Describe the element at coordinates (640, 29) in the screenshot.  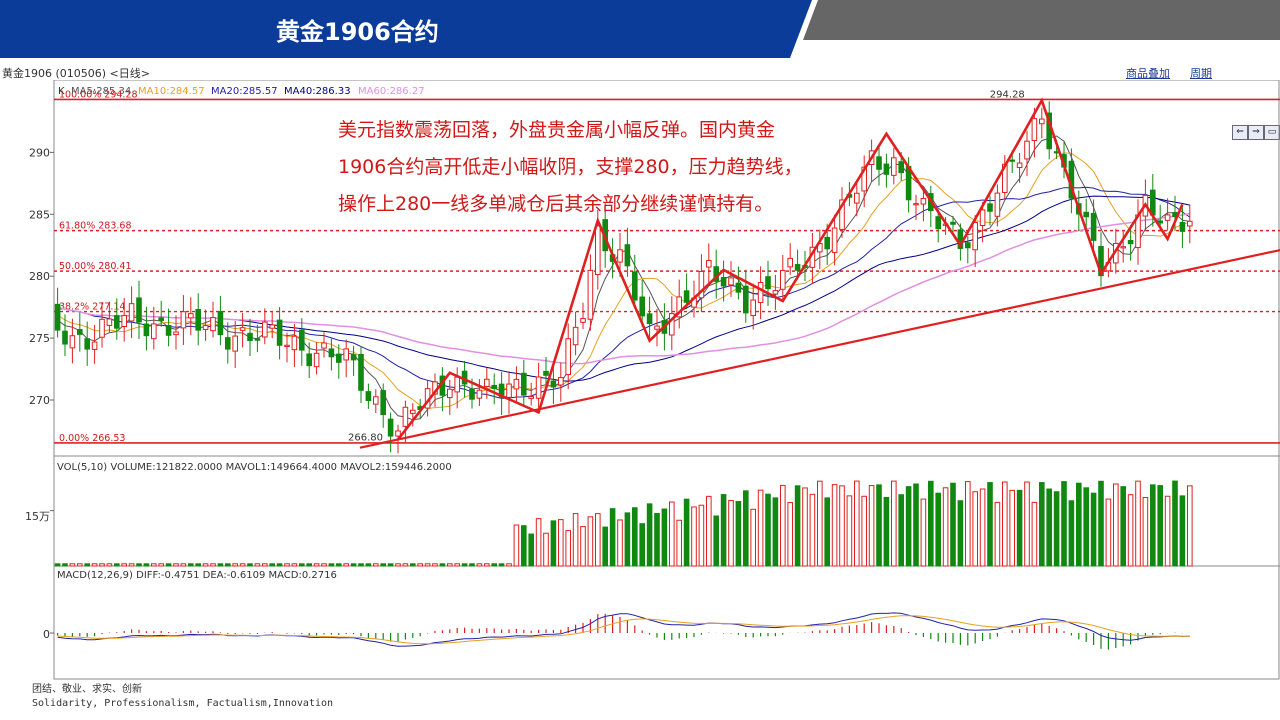
I see `slide-header: 黄金1906合约` at that location.